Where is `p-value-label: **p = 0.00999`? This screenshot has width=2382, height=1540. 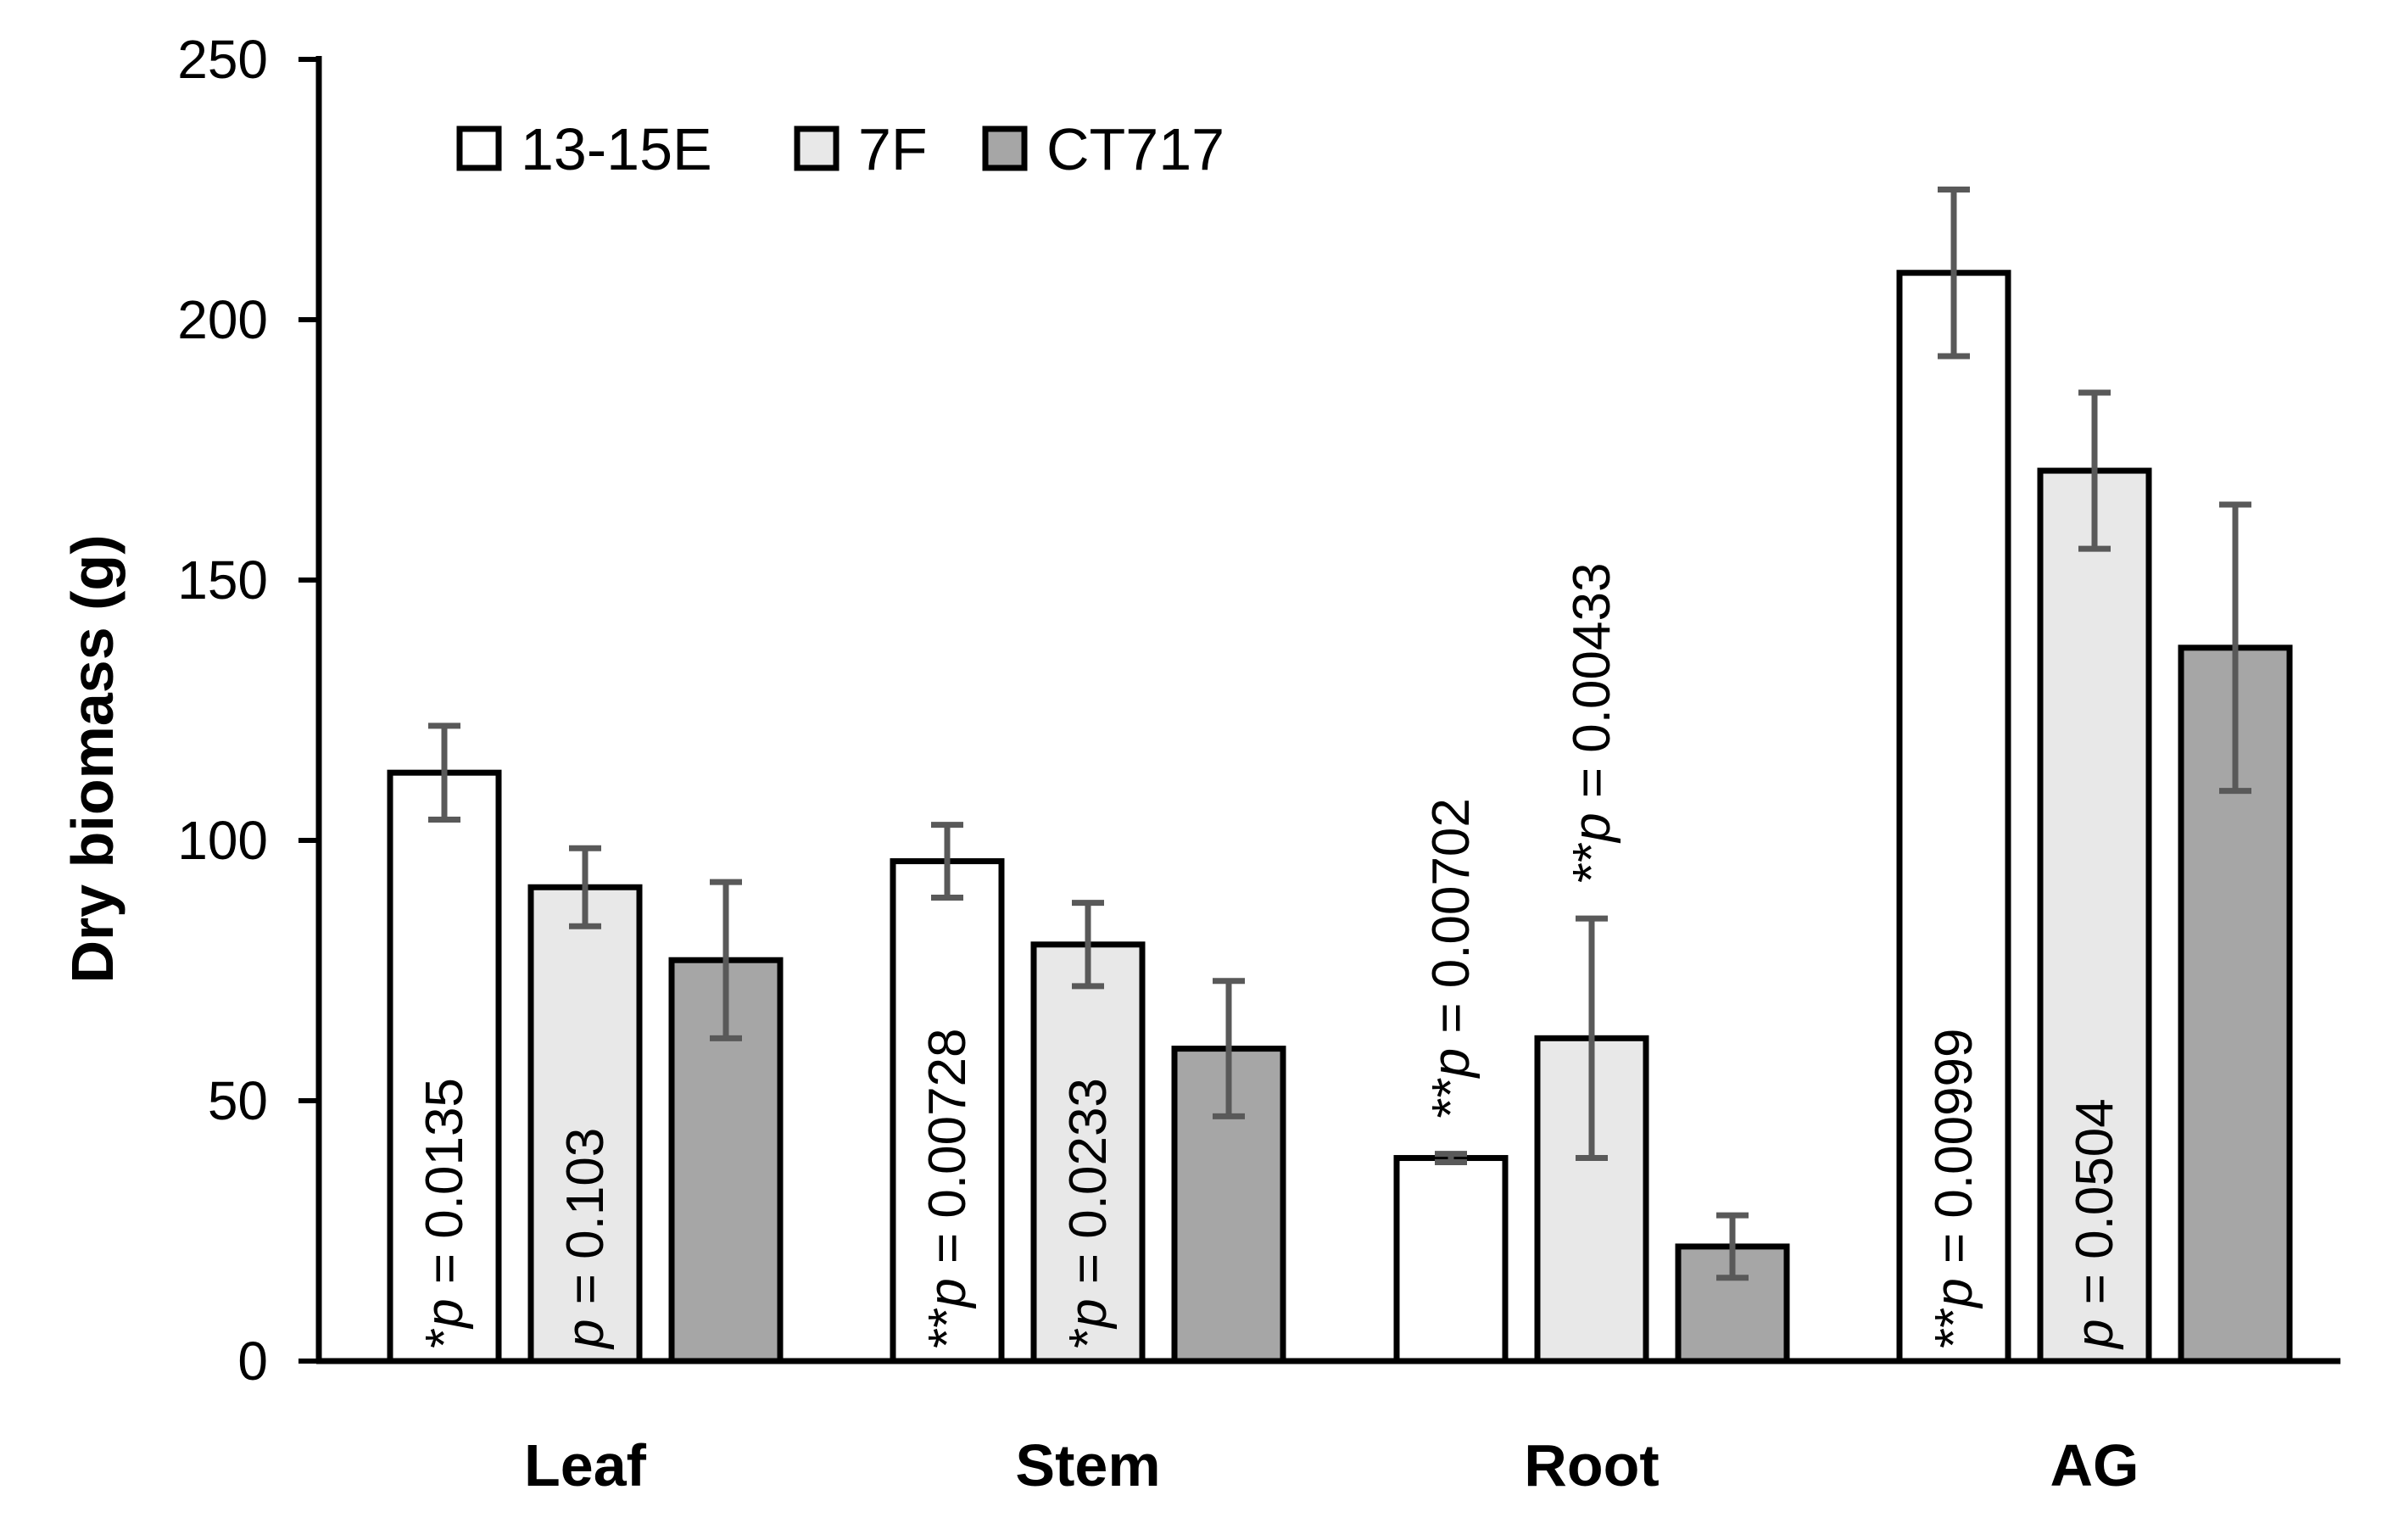 p-value-label: **p = 0.00999 is located at coordinates (1954, 1188).